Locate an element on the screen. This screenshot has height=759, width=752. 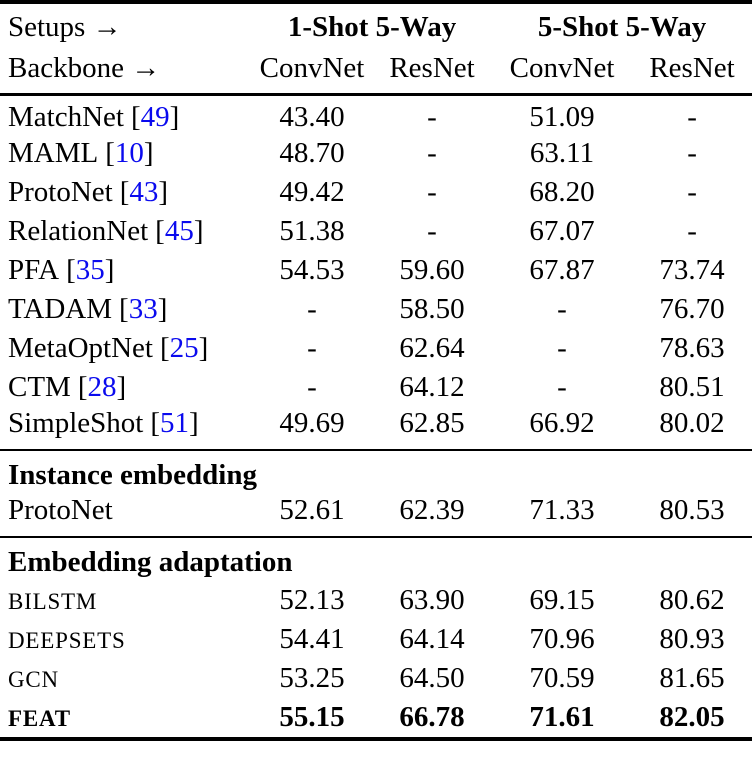
citation-link: 45 is located at coordinates (179, 230).